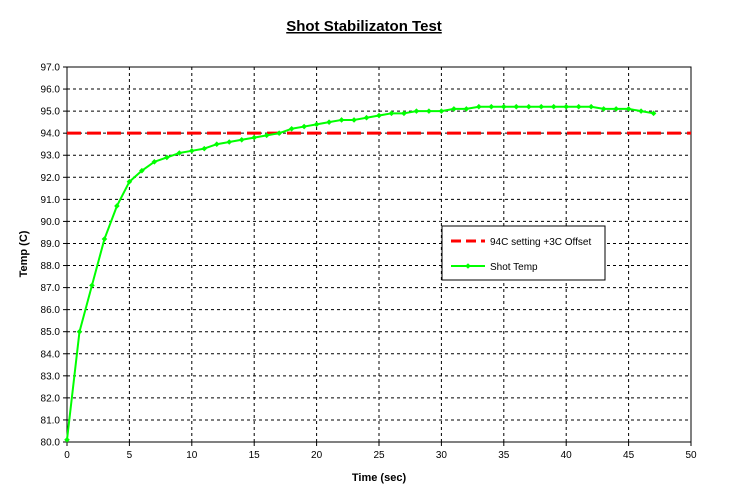 The width and height of the screenshot is (729, 499). I want to click on x-tick-label: 0, so click(67, 455).